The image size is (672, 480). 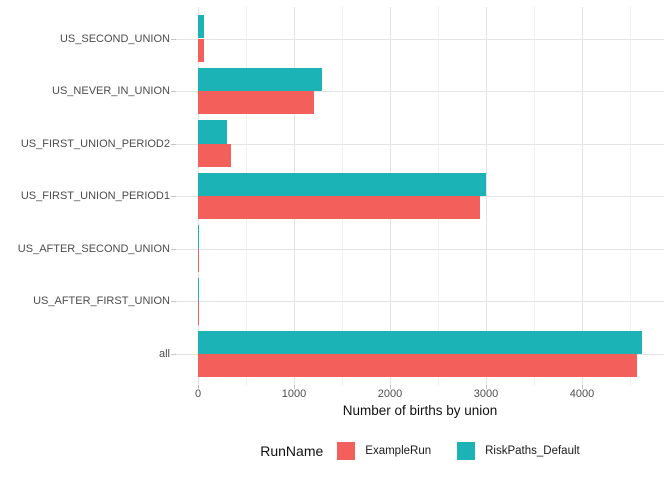 I want to click on legend-label-riskpaths_default: RiskPaths_Default, so click(x=532, y=451).